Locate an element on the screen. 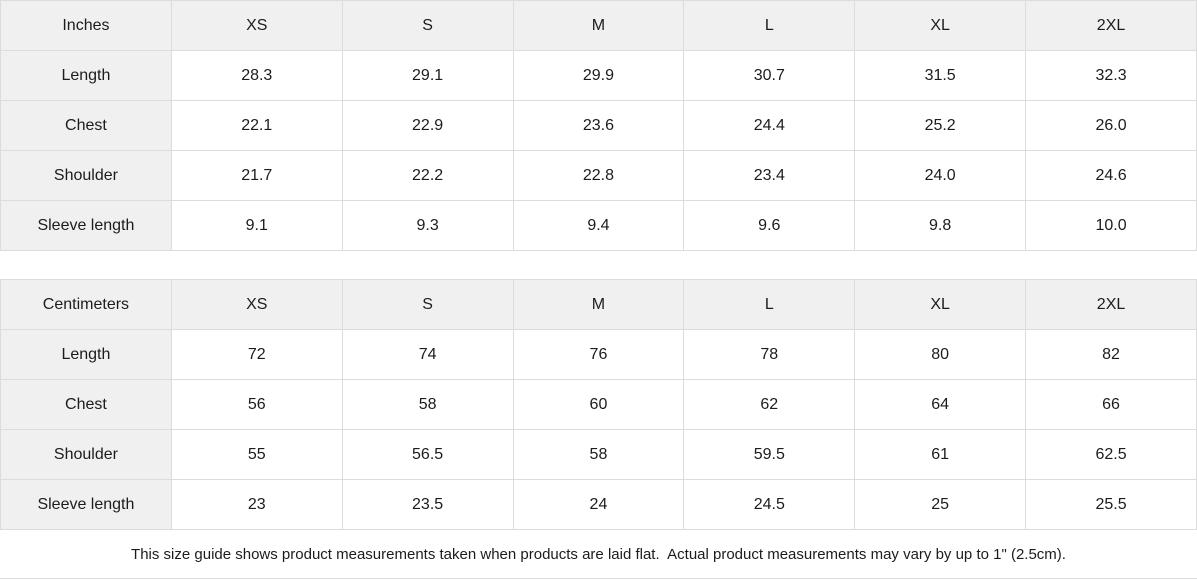 This screenshot has height=580, width=1197. unit-header-cell: Inches is located at coordinates (86, 25).